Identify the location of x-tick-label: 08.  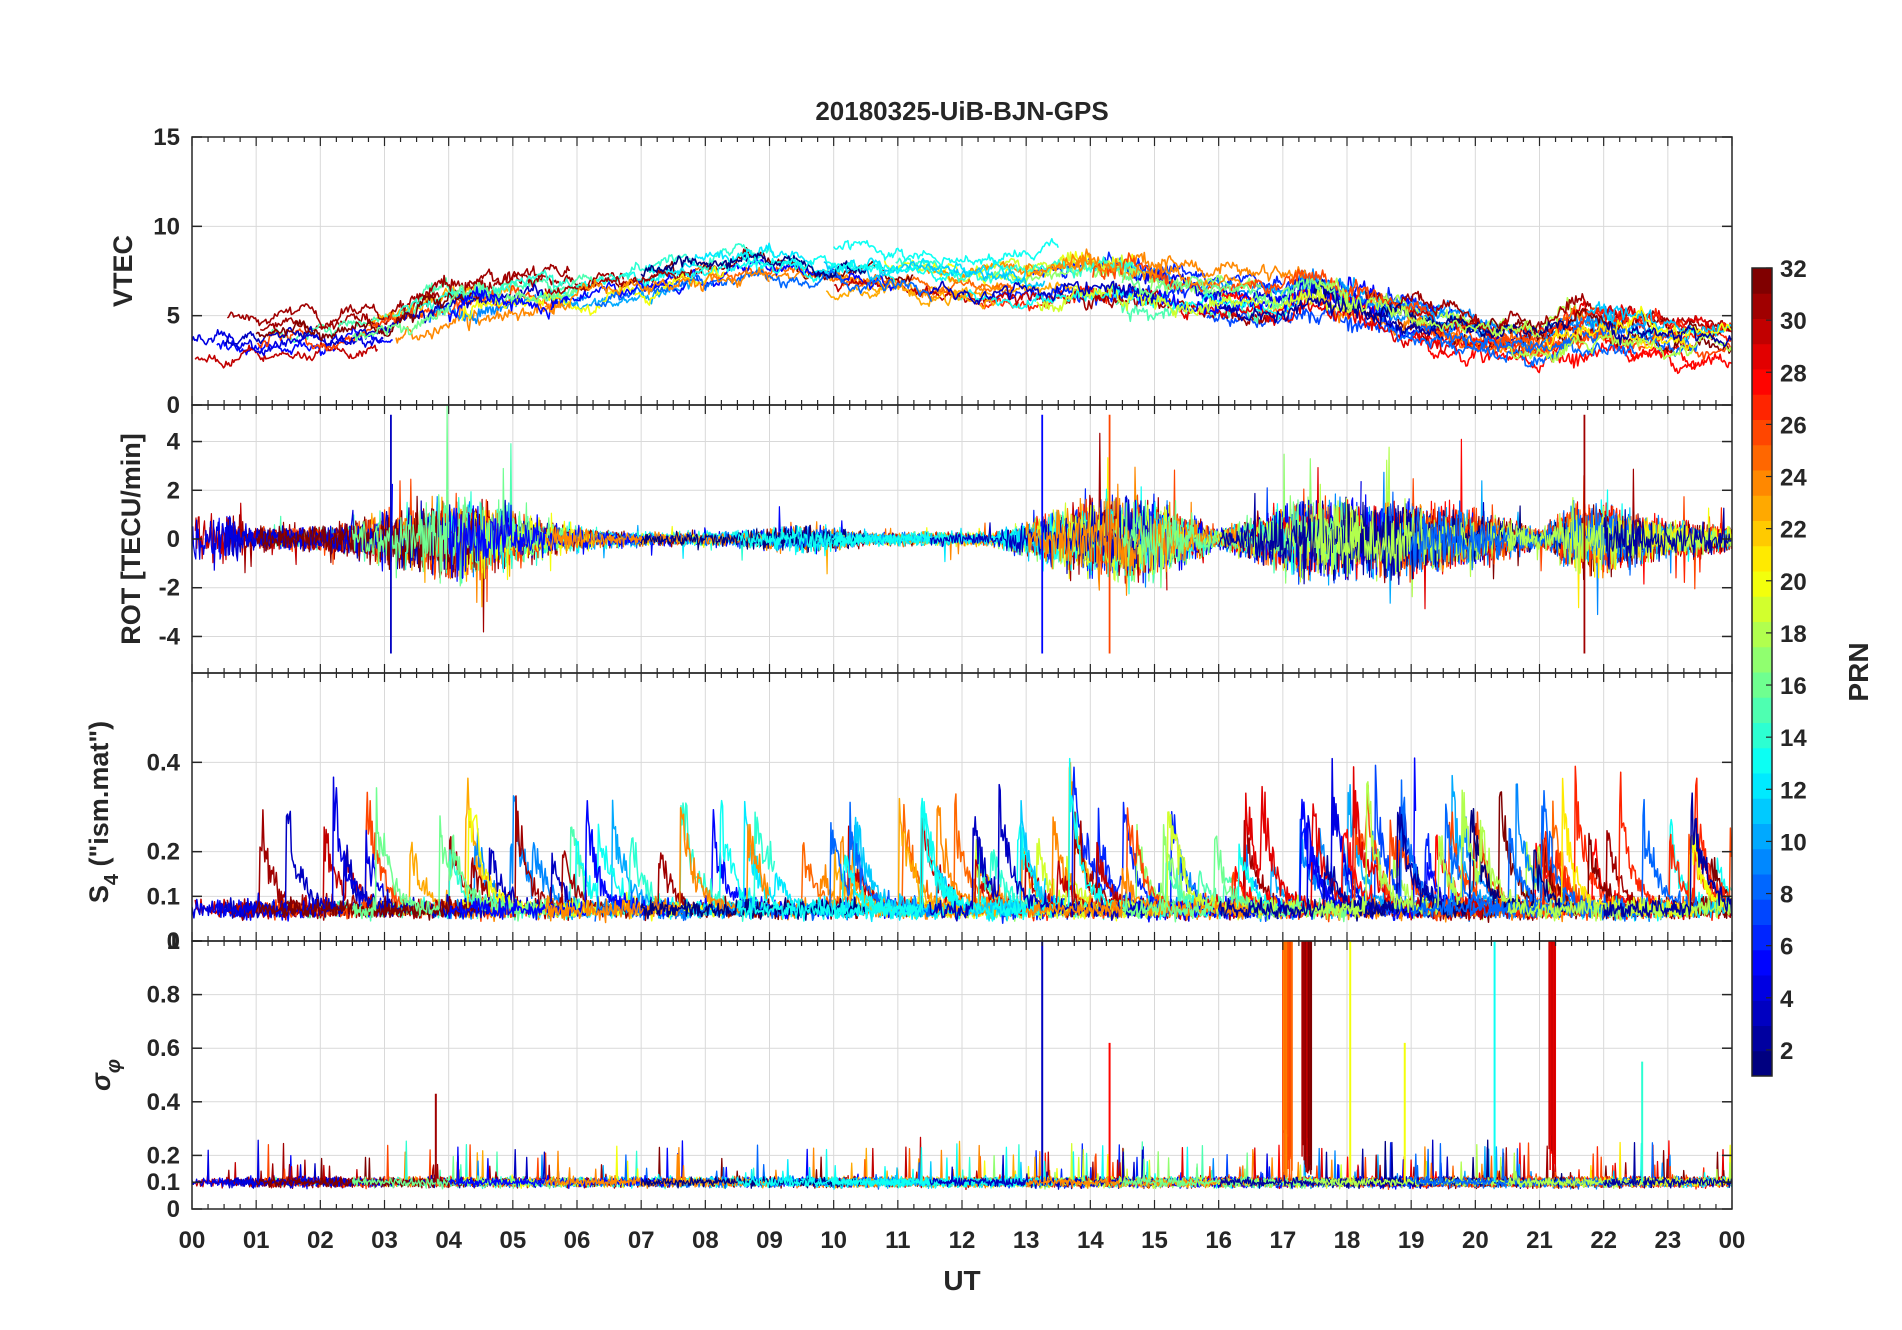
(705, 1240).